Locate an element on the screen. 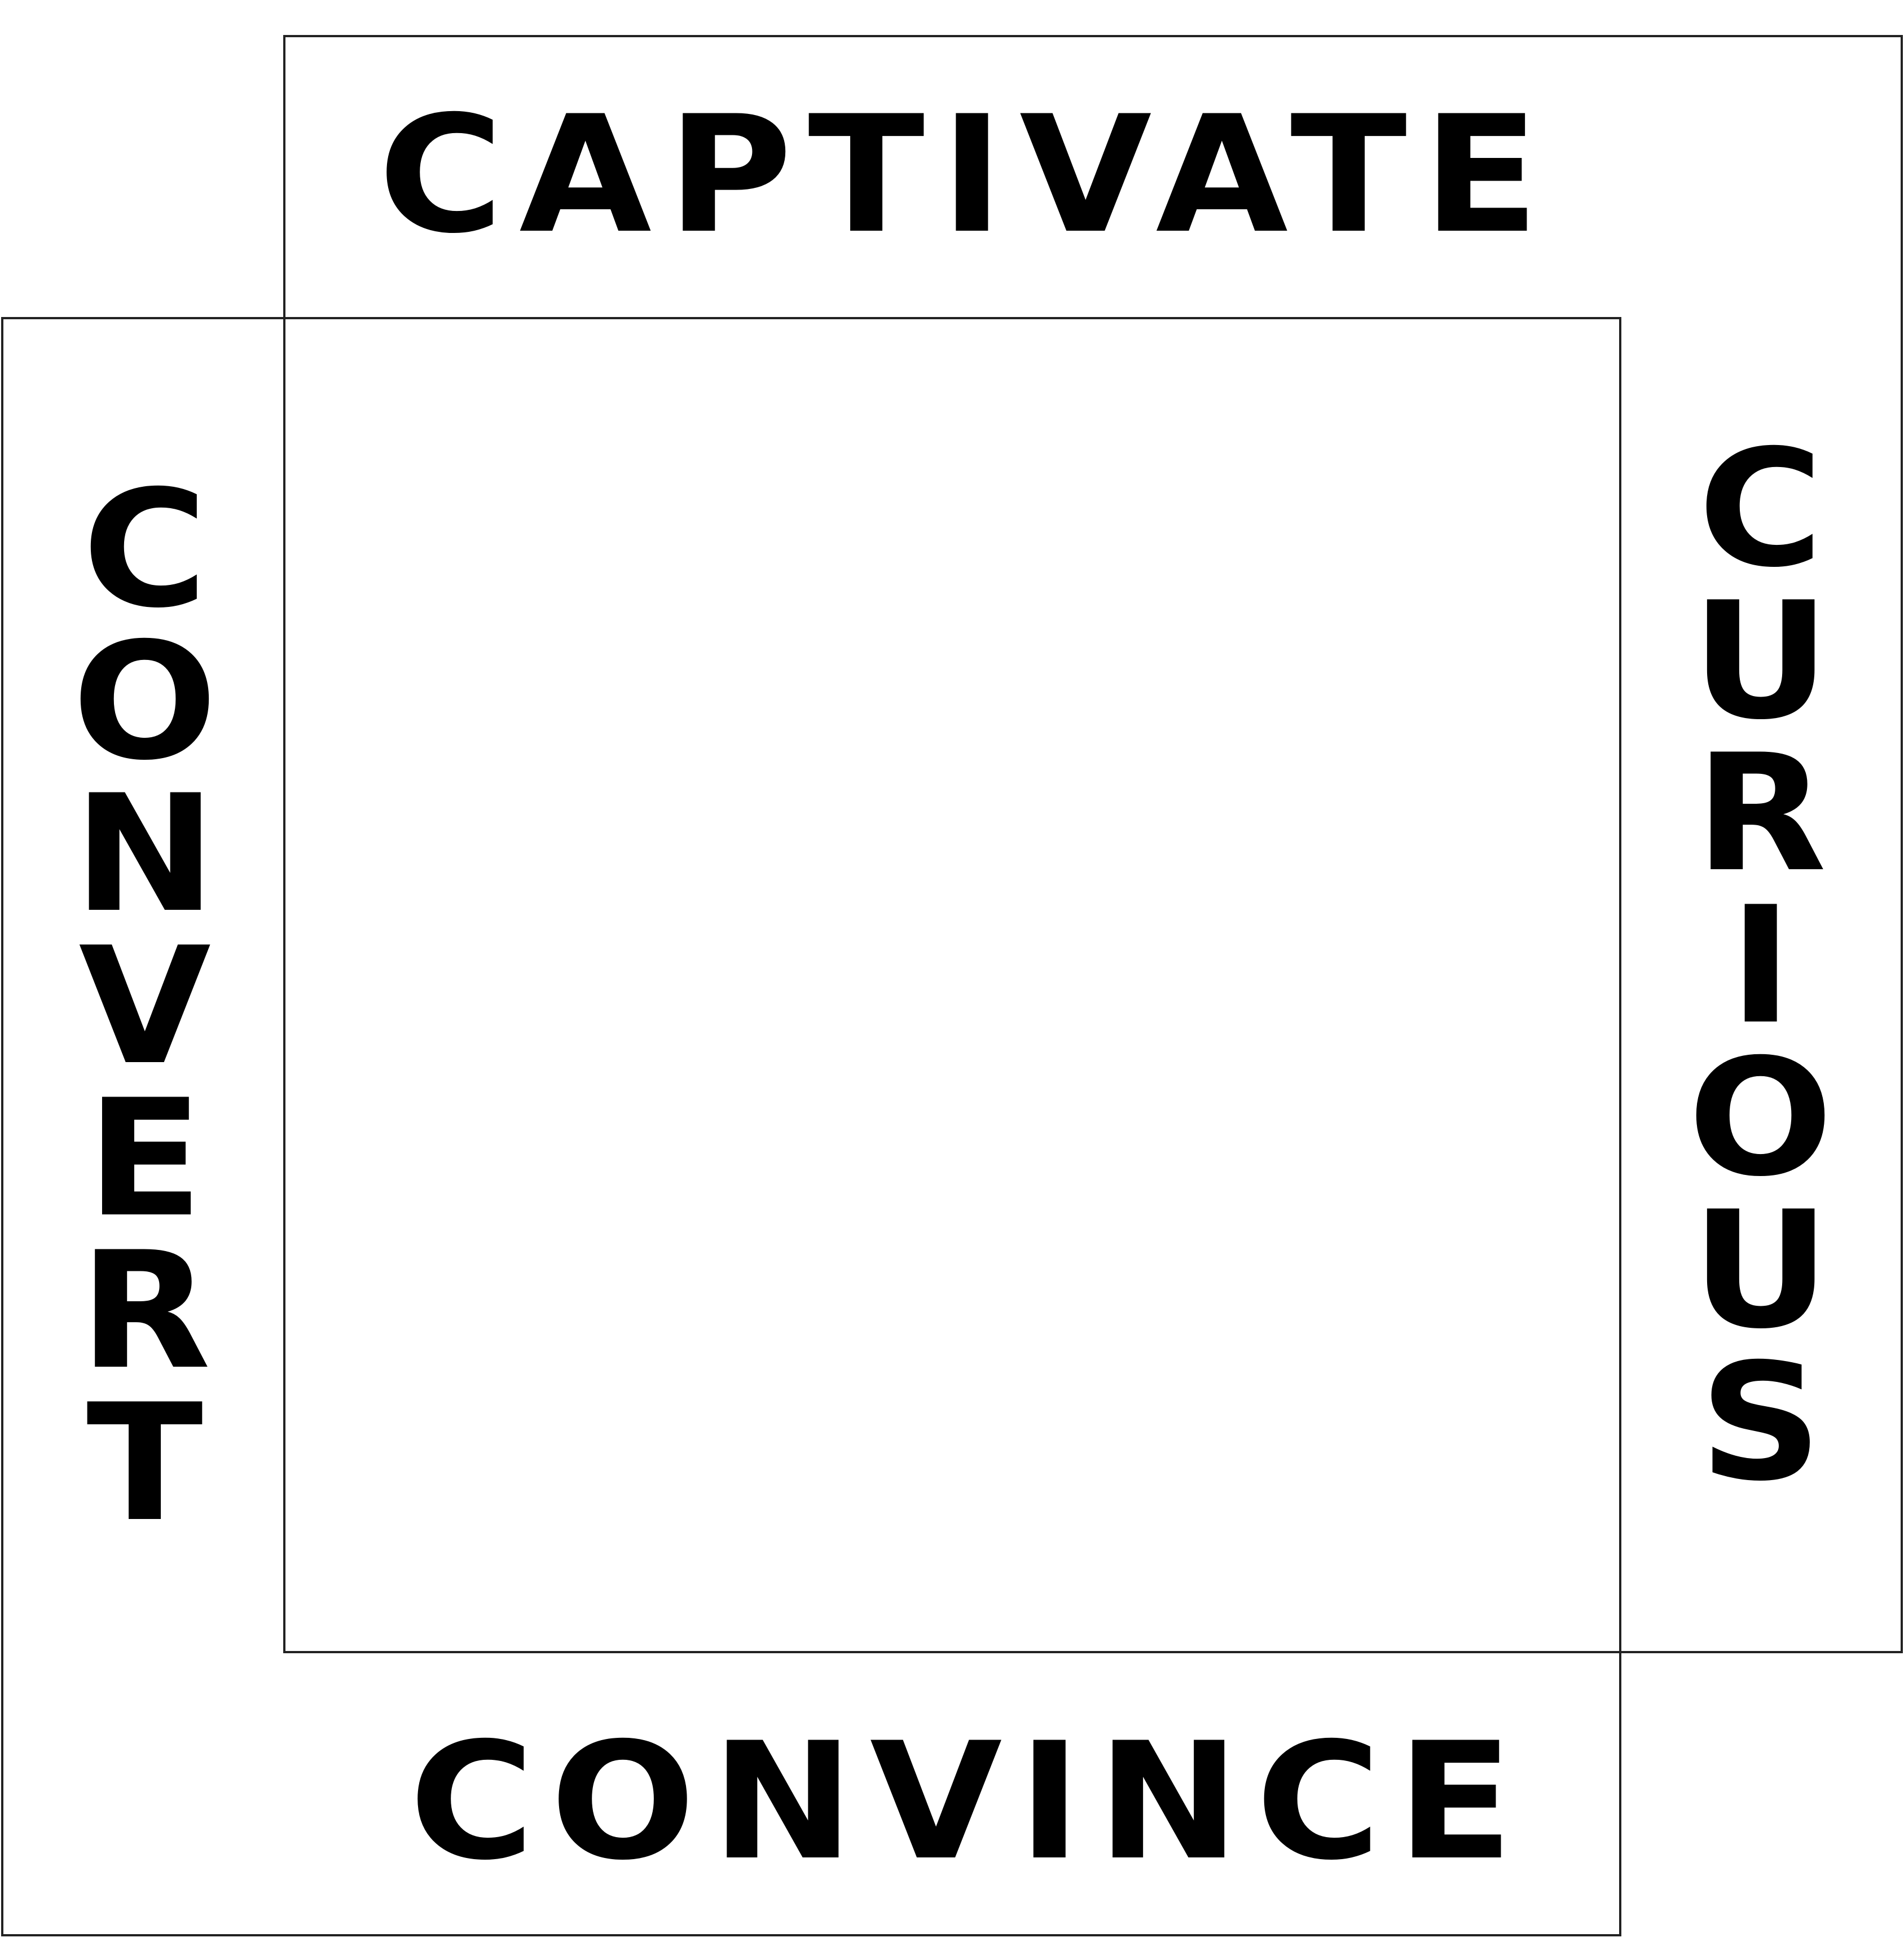  curious-letter: S is located at coordinates (1761, 1423).